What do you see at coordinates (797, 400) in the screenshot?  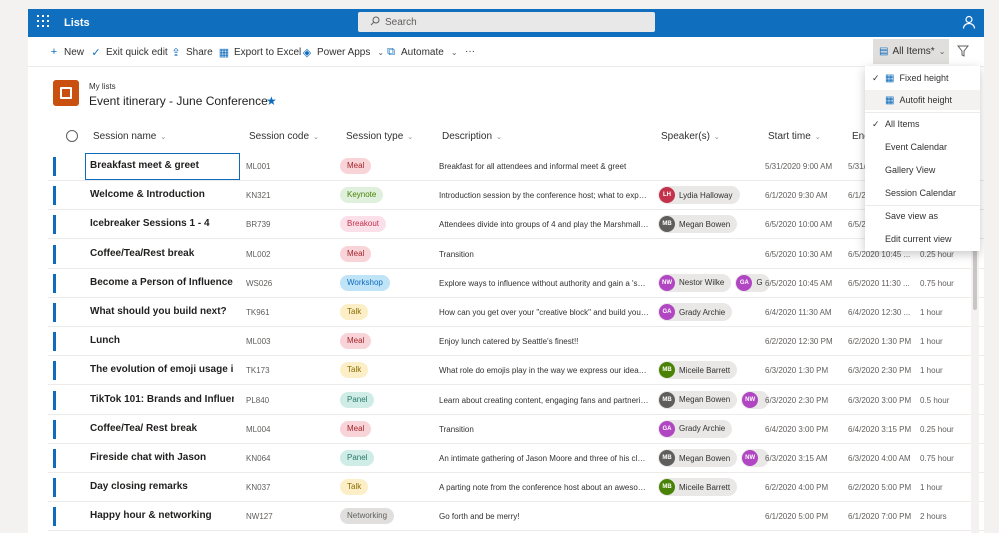 I see `cell-start-time: 6/3/2020 2:30 PM` at bounding box center [797, 400].